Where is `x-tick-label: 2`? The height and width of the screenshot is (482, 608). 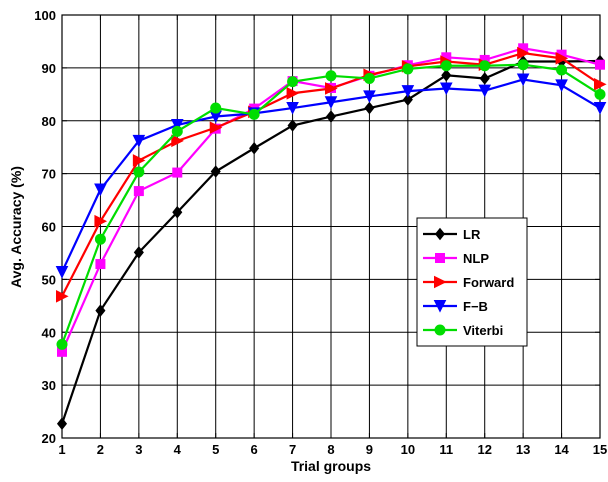 x-tick-label: 2 is located at coordinates (100, 449).